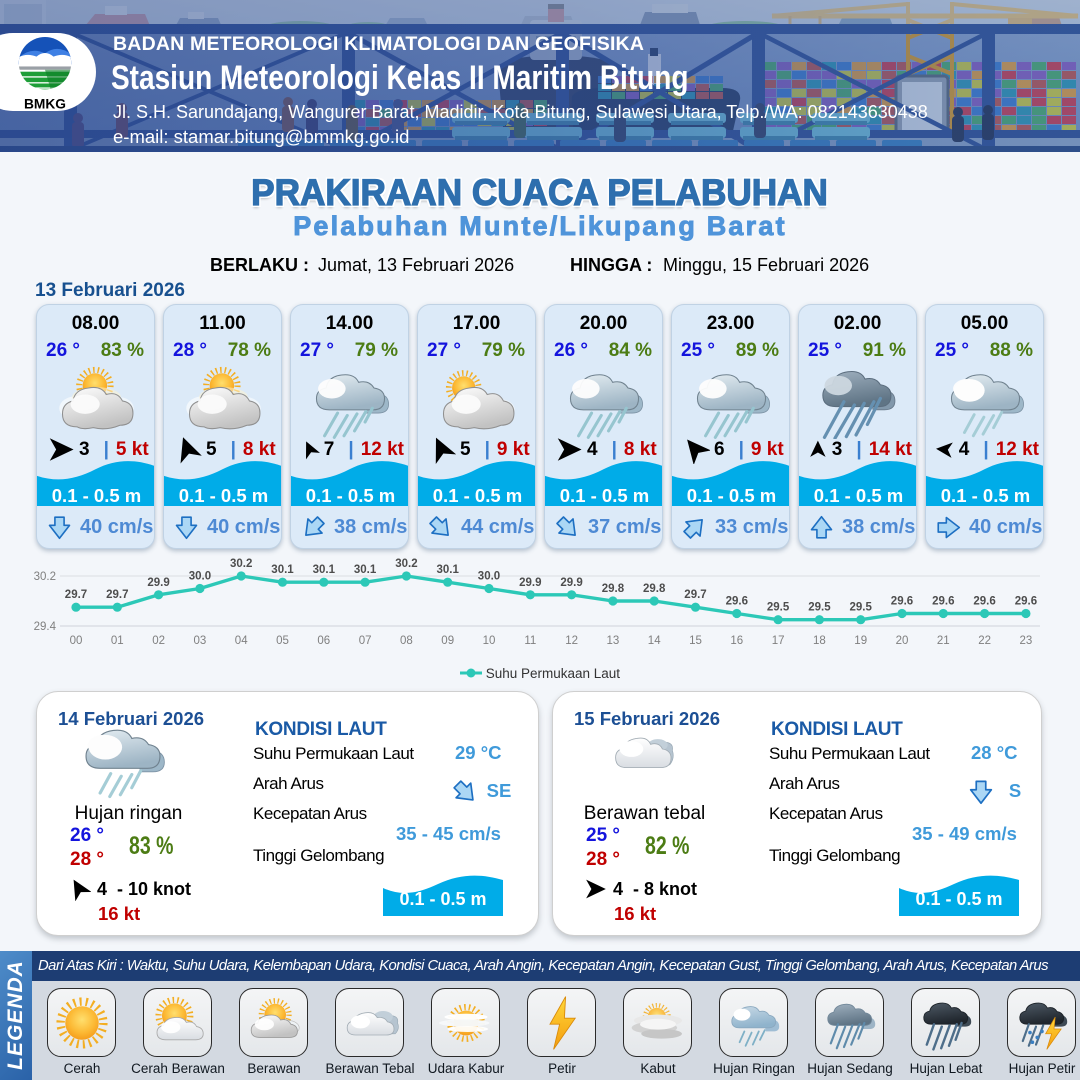 This screenshot has width=1080, height=1080. I want to click on svg-text: 04, so click(241, 641).